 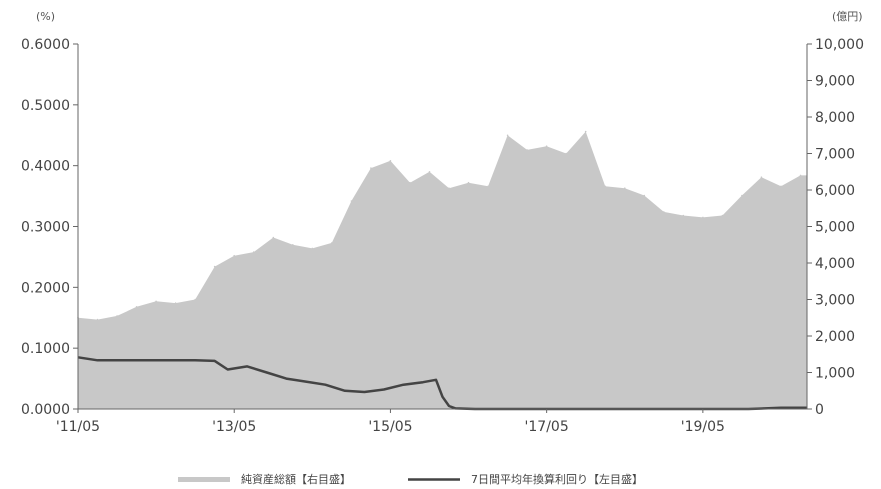 I want to click on right-tick-label: 10,000, so click(x=839, y=45).